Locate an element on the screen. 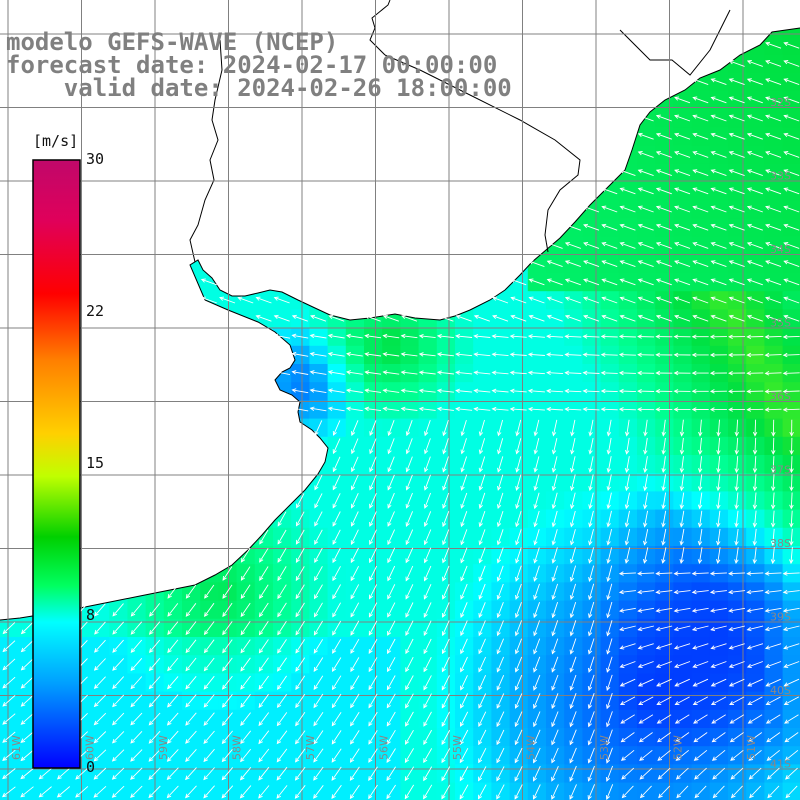 The height and width of the screenshot is (800, 800). lat-label: 32S is located at coordinates (780, 102).